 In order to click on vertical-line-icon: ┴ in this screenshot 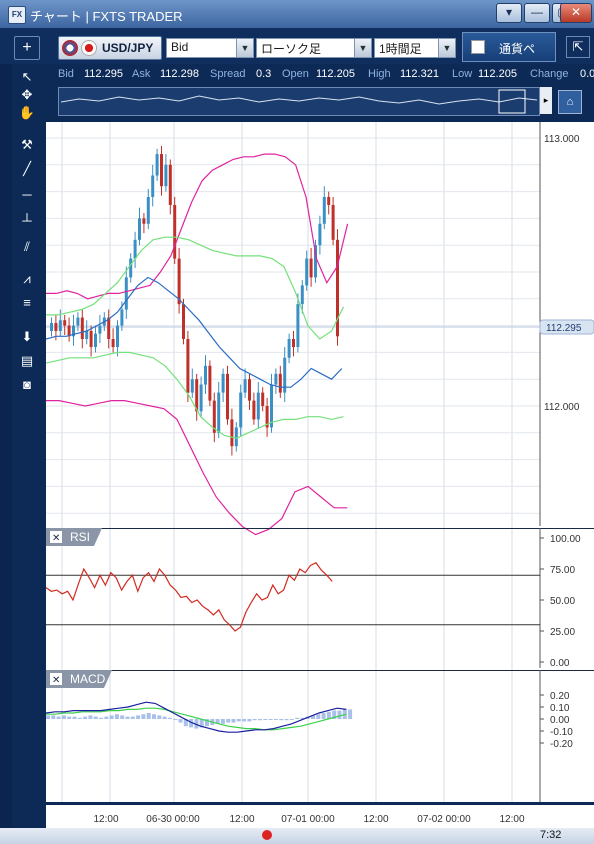, I will do `click(27, 220)`.